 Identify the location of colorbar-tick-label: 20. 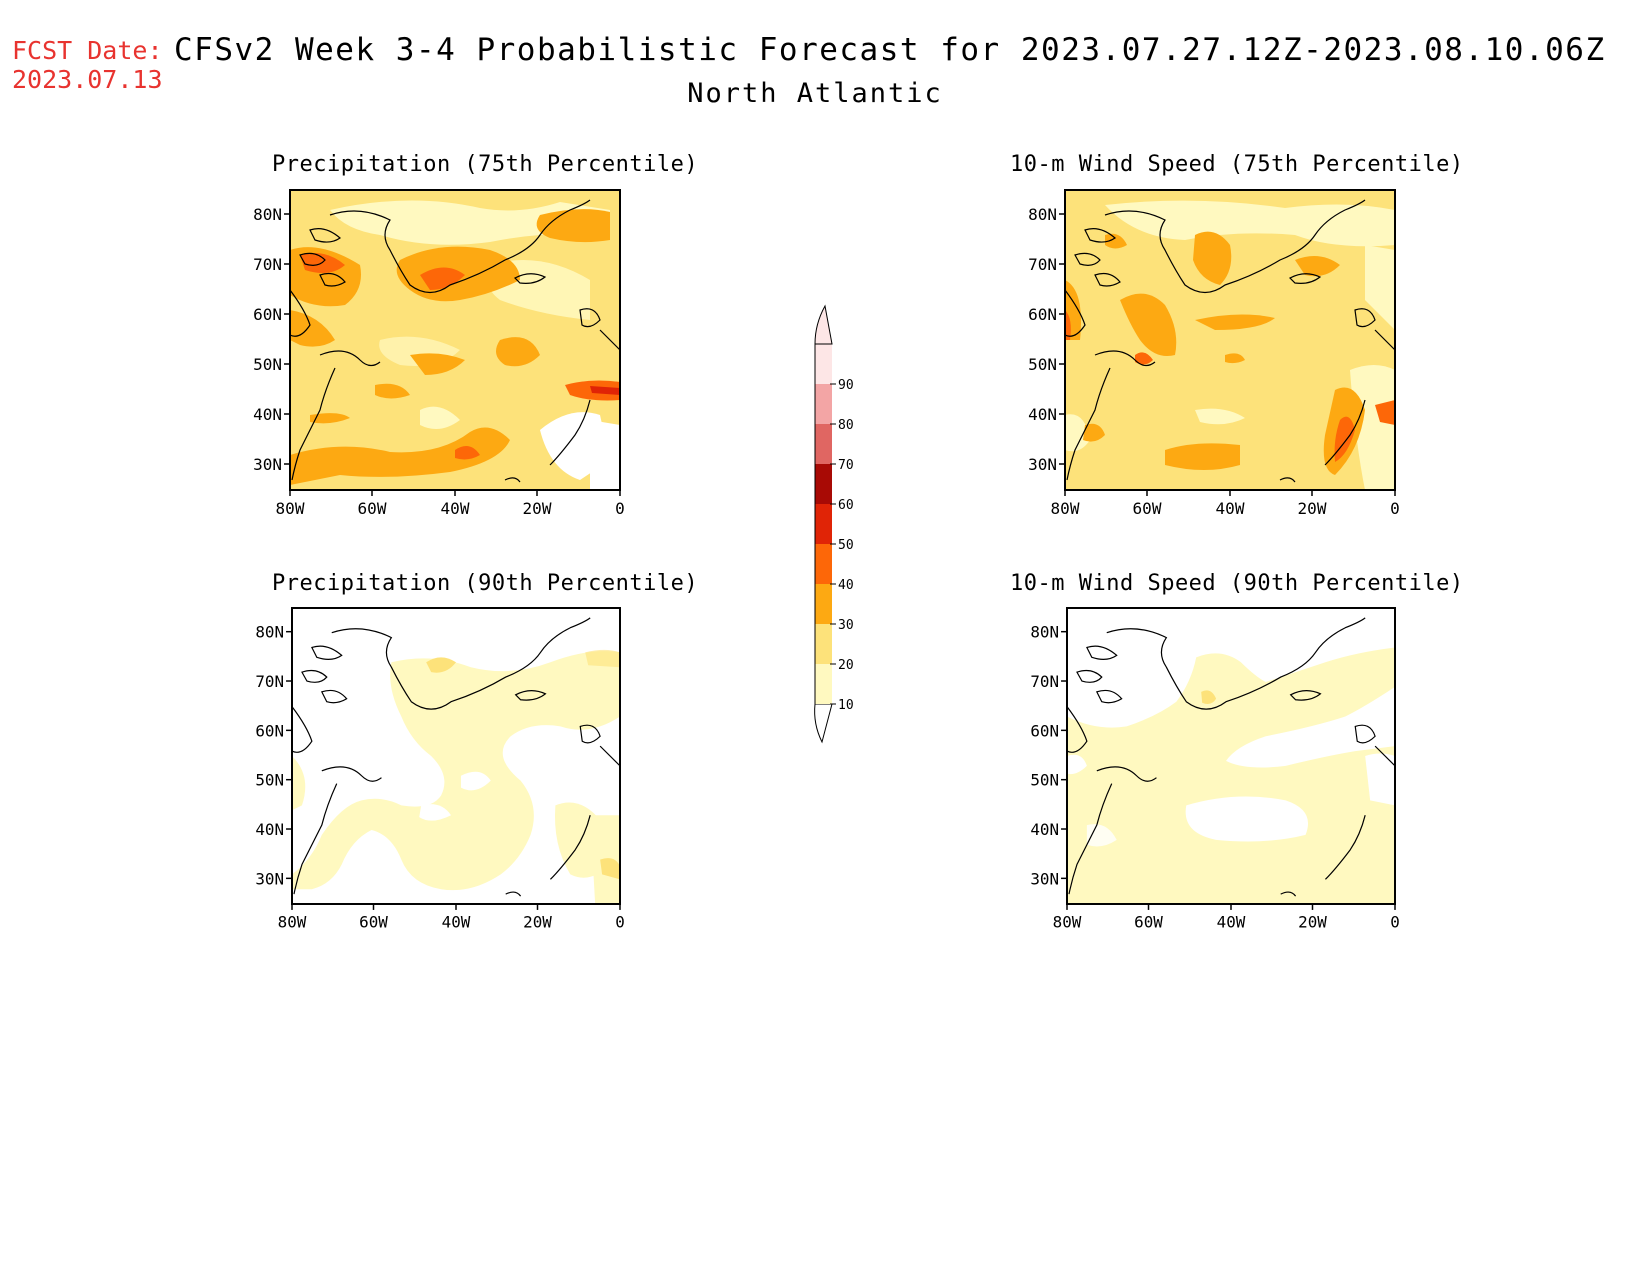
(846, 665).